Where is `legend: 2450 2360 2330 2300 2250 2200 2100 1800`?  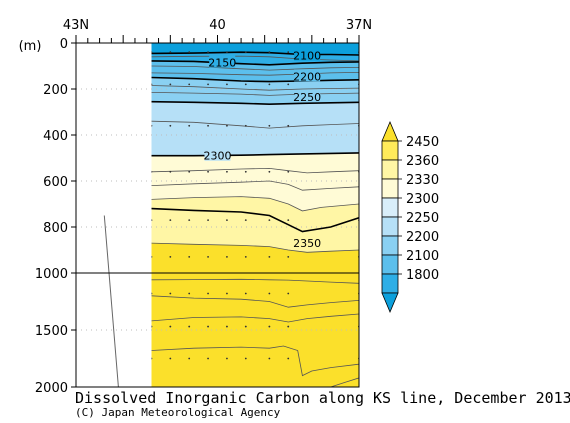
legend: 2450 2360 2330 2300 2250 2200 2100 1800 is located at coordinates (410, 217).